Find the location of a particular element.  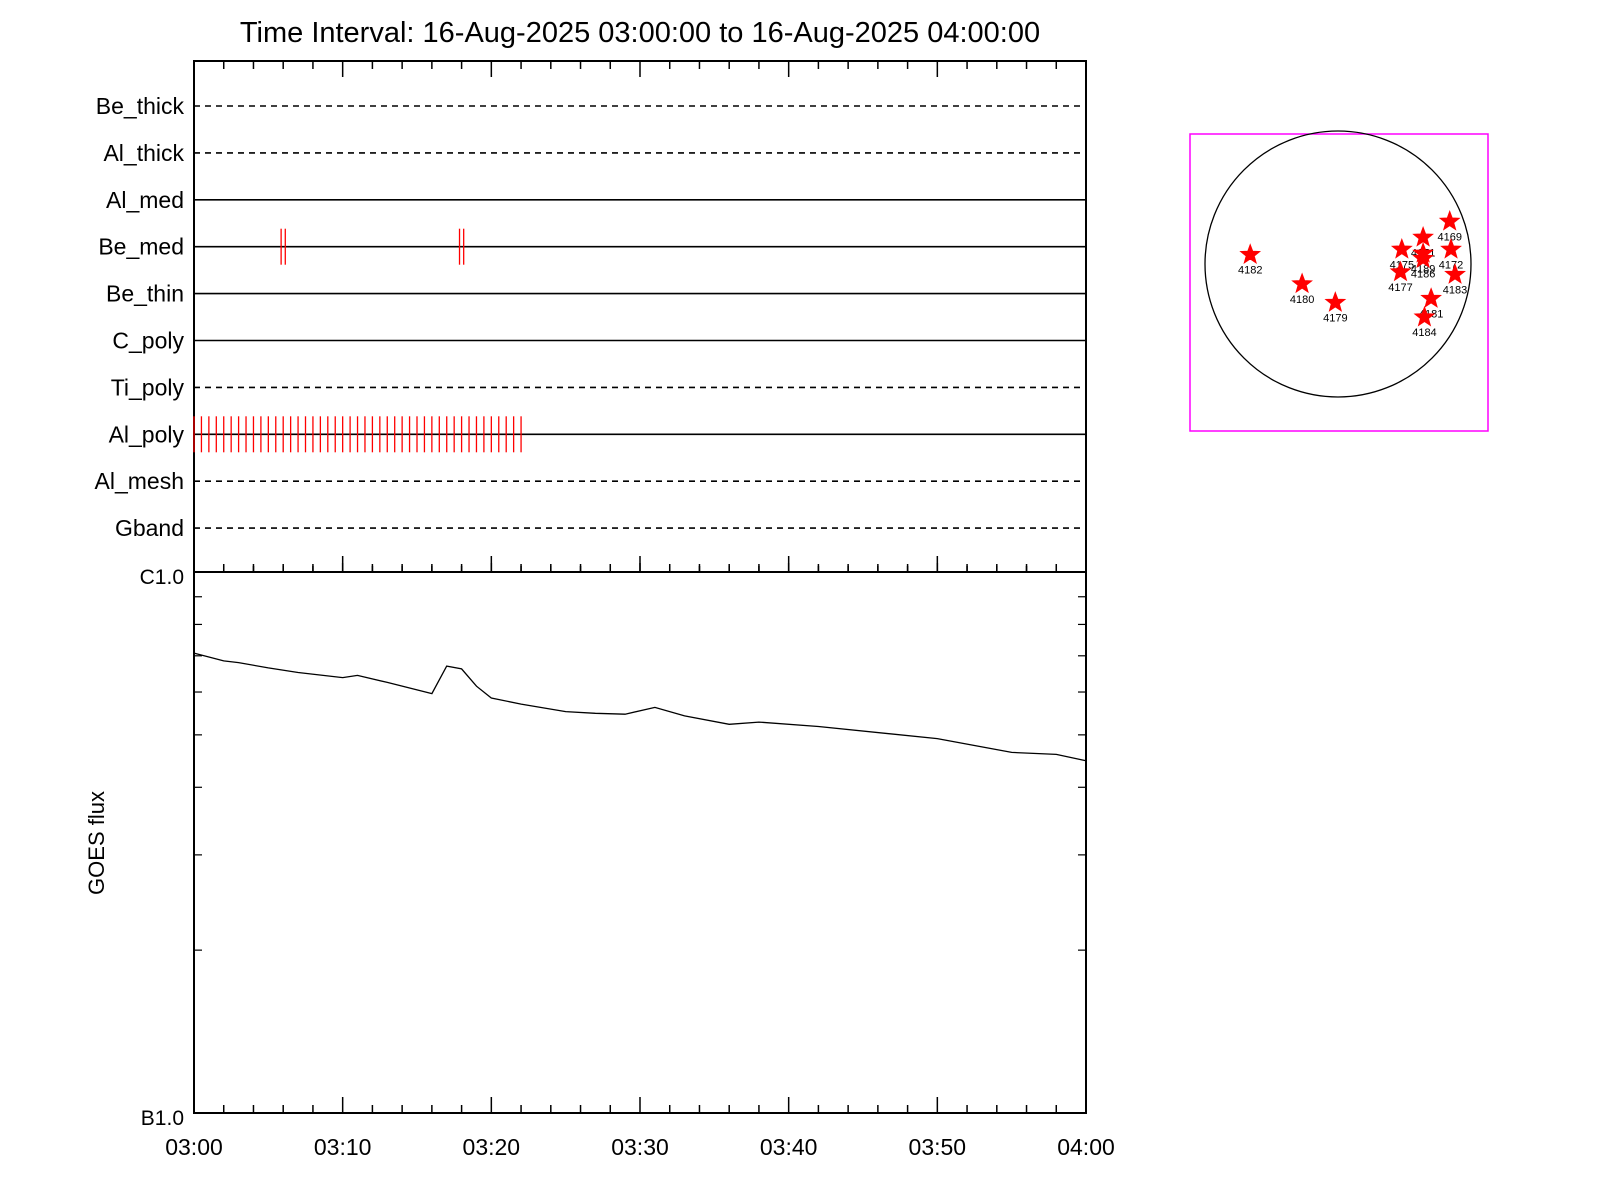

active-region-label: 4177 is located at coordinates (1400, 288).